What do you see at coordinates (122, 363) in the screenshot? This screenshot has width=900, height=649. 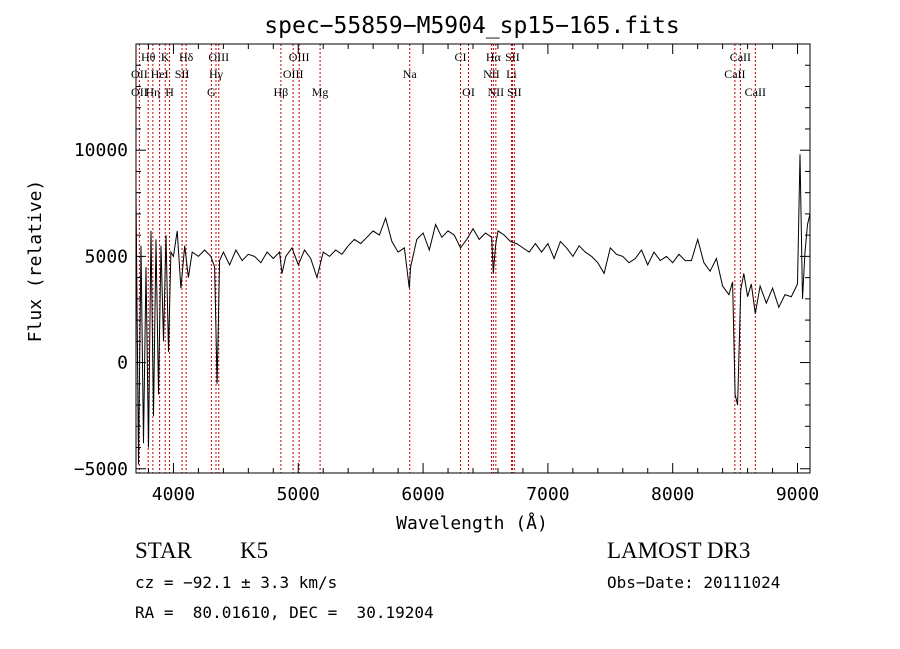 I see `y-tick-label: 0` at bounding box center [122, 363].